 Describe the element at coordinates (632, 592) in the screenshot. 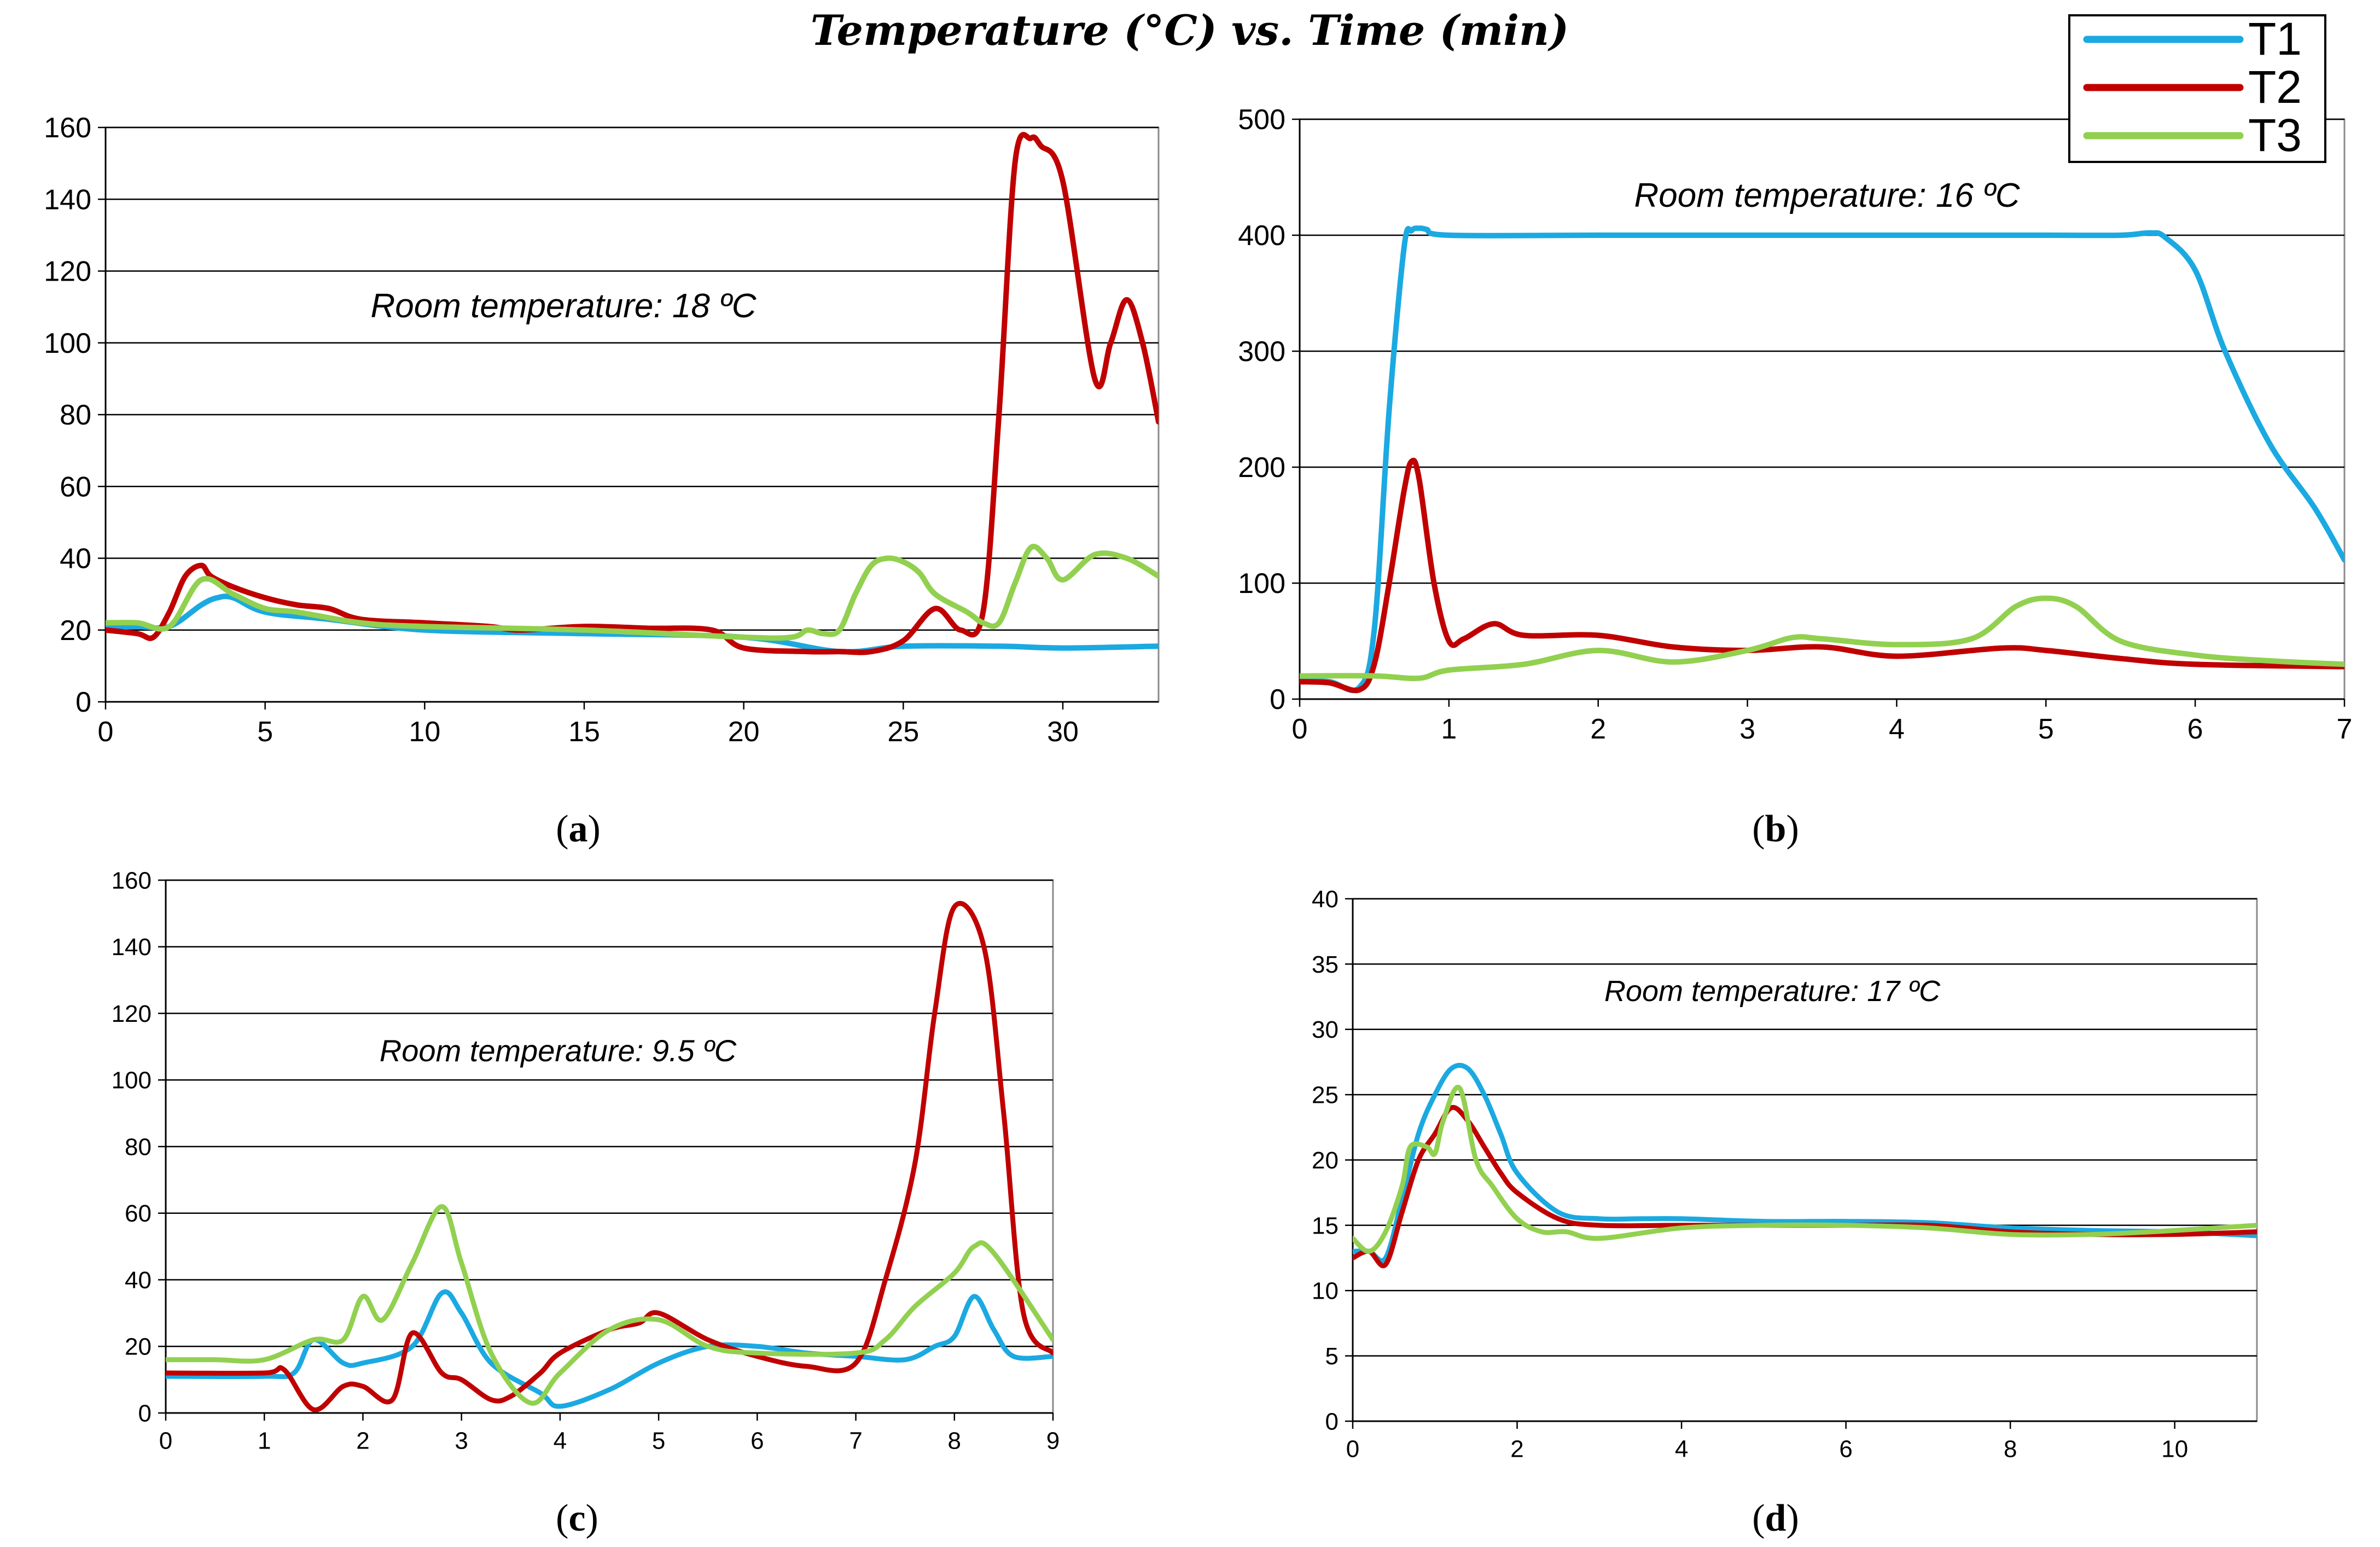

I see `series-line-a-t3` at that location.